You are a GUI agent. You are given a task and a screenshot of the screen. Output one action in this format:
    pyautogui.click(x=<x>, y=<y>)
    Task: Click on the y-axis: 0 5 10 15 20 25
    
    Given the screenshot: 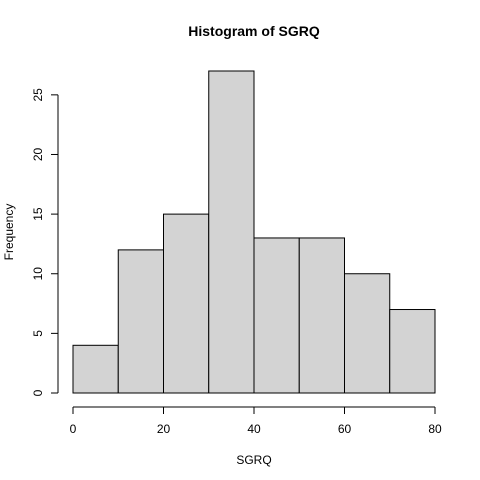 What is the action you would take?
    pyautogui.click(x=45, y=242)
    